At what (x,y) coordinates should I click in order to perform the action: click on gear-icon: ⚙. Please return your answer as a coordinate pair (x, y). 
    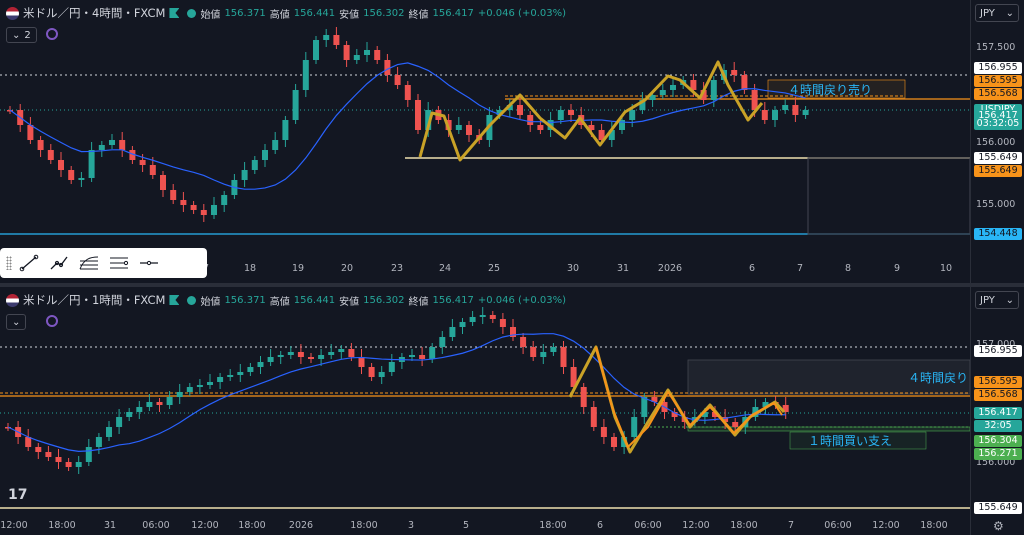
    Looking at the image, I should click on (998, 526).